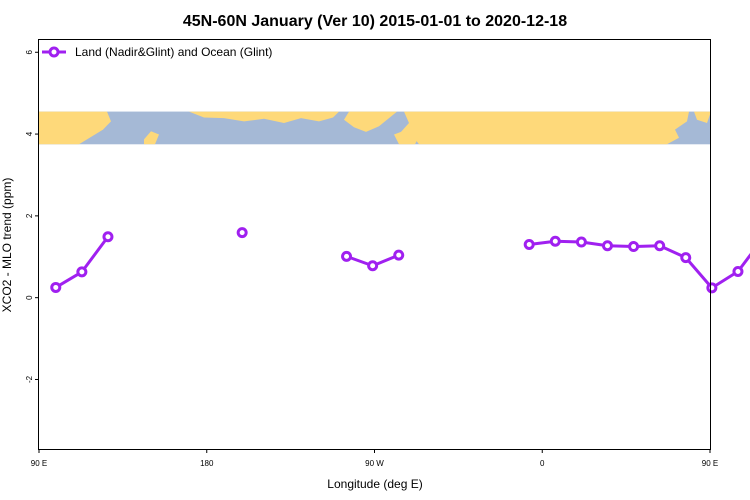  What do you see at coordinates (29, 133) in the screenshot?
I see `y-tick-label: 4` at bounding box center [29, 133].